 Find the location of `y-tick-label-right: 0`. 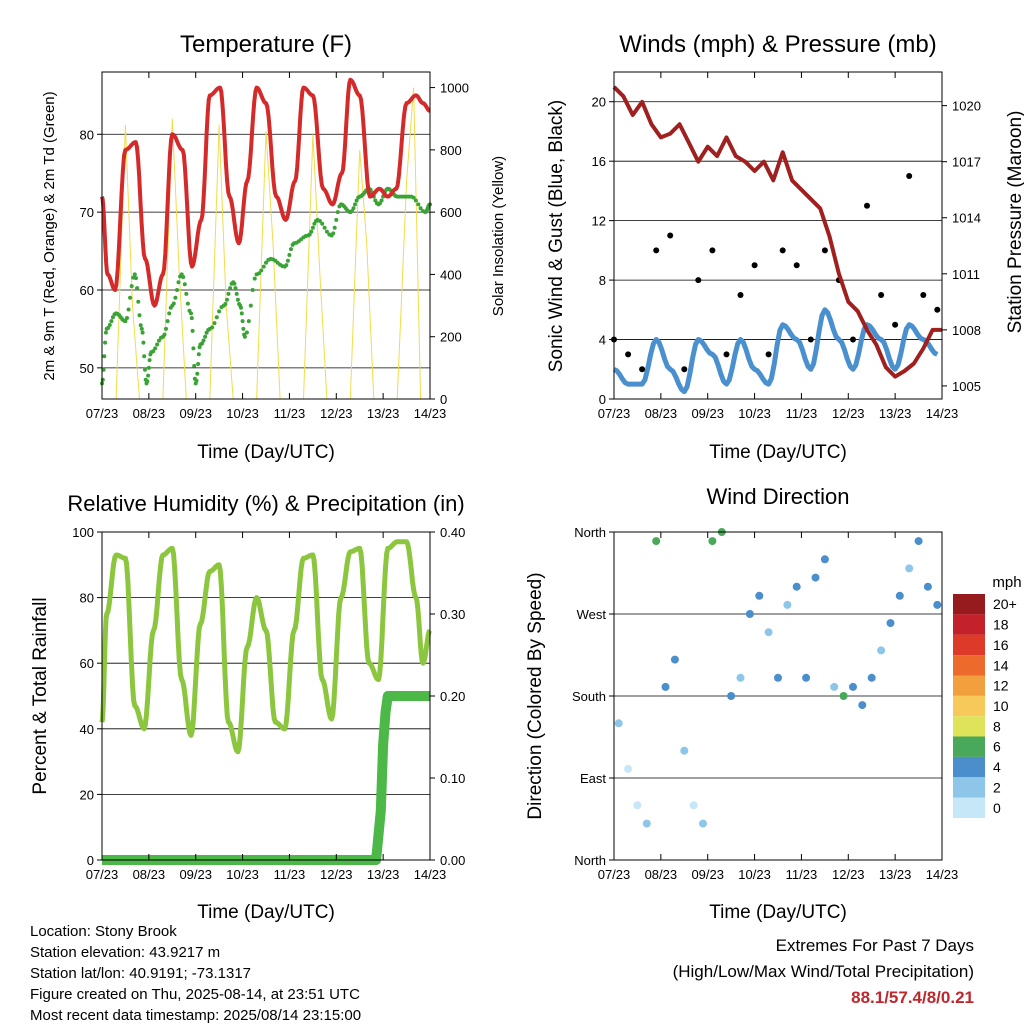

y-tick-label-right: 0 is located at coordinates (443, 399).